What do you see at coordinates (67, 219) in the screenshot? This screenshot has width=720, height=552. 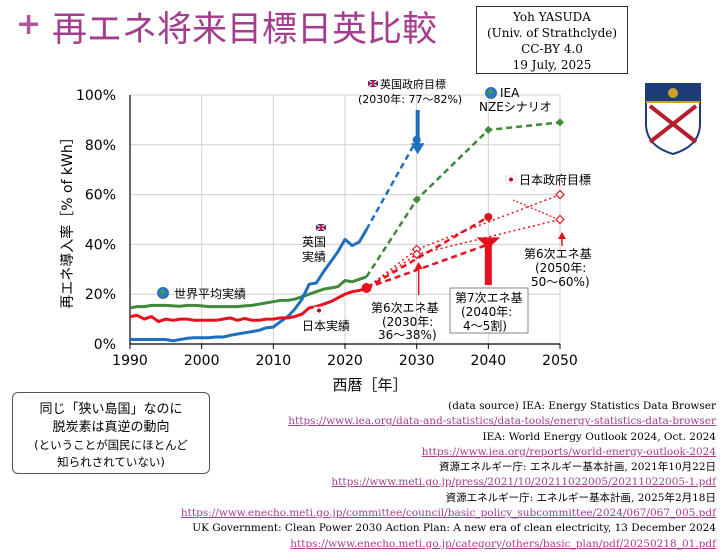 I see `y-axis-label: 再エネ導入率［% of kWh］` at bounding box center [67, 219].